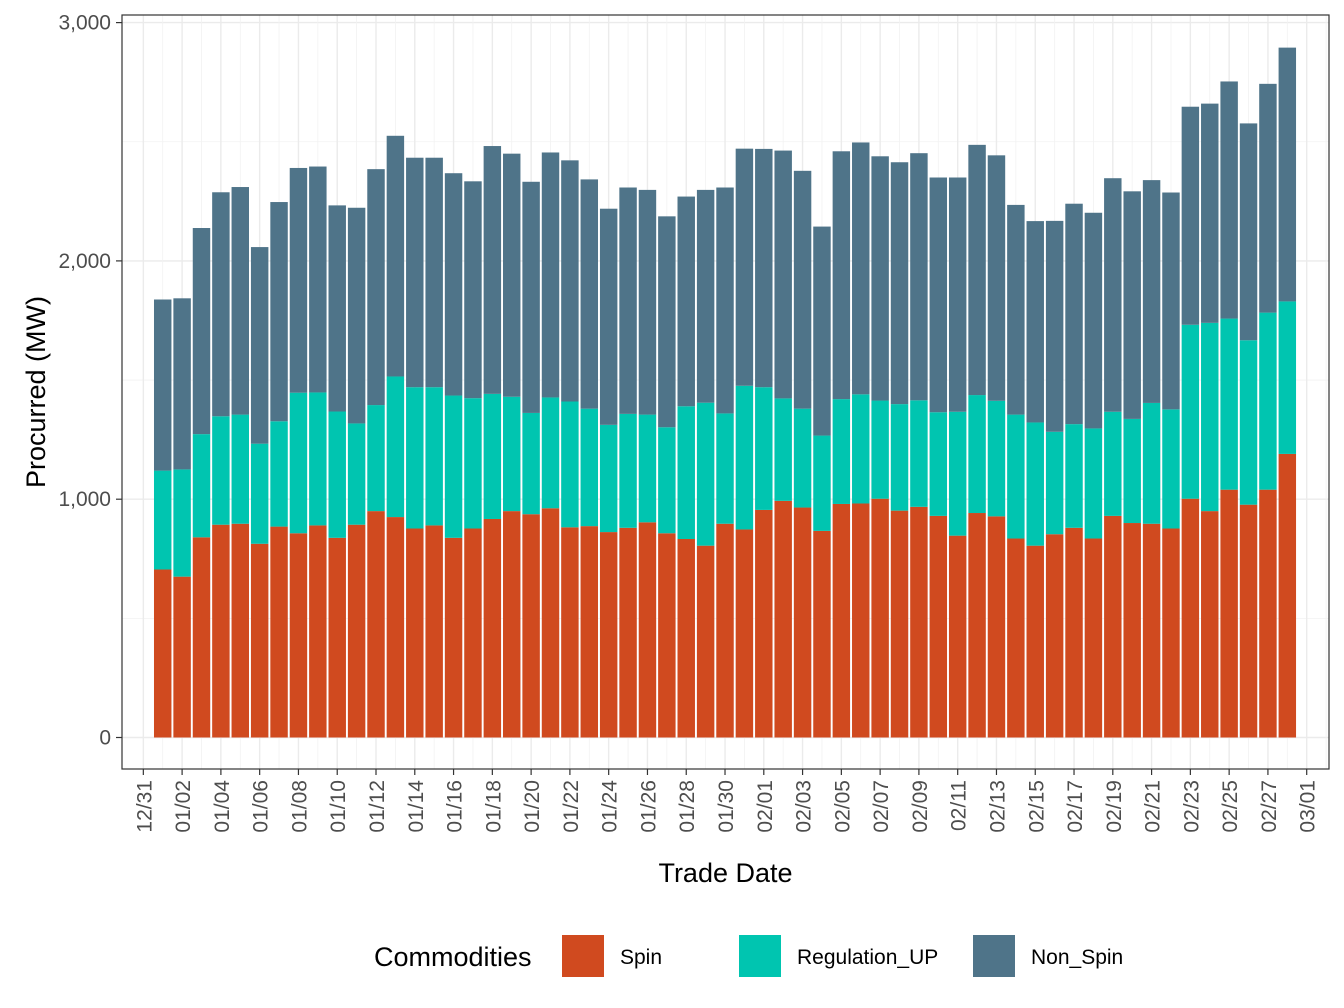 The width and height of the screenshot is (1344, 1008). What do you see at coordinates (1075, 806) in the screenshot?
I see `x-tick-label: 02/17` at bounding box center [1075, 806].